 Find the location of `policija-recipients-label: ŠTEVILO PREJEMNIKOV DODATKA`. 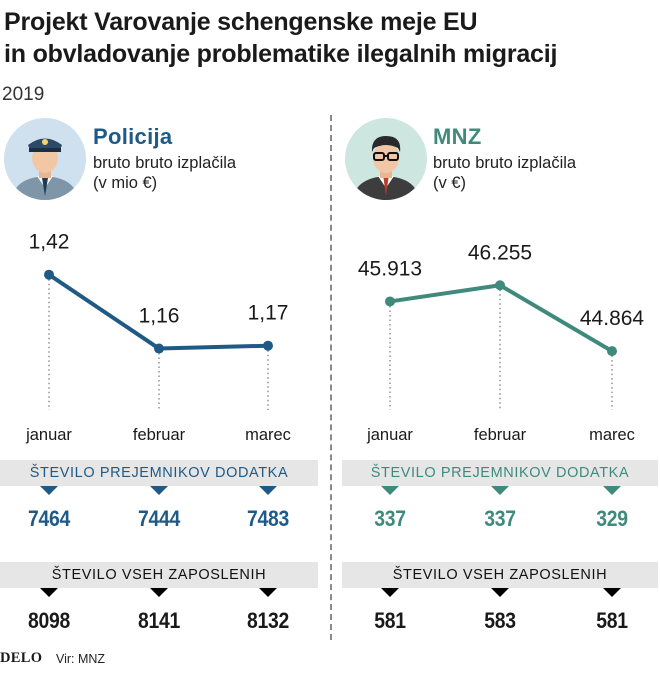

policija-recipients-label: ŠTEVILO PREJEMNIKOV DODATKA is located at coordinates (159, 473).